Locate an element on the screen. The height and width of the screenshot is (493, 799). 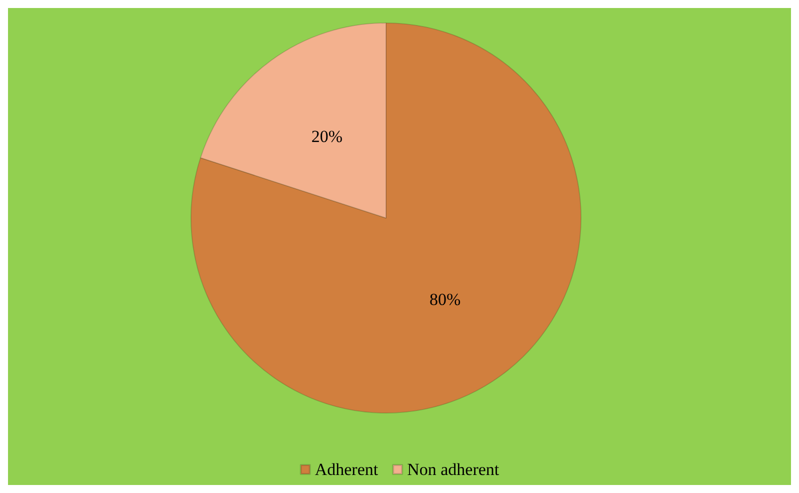
data-label: 80% is located at coordinates (445, 299).